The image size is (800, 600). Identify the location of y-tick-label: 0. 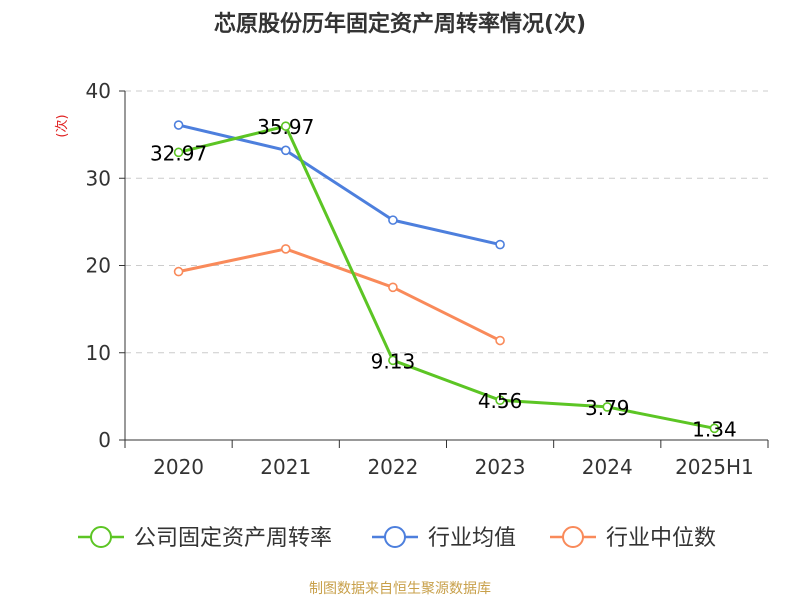
(104, 440).